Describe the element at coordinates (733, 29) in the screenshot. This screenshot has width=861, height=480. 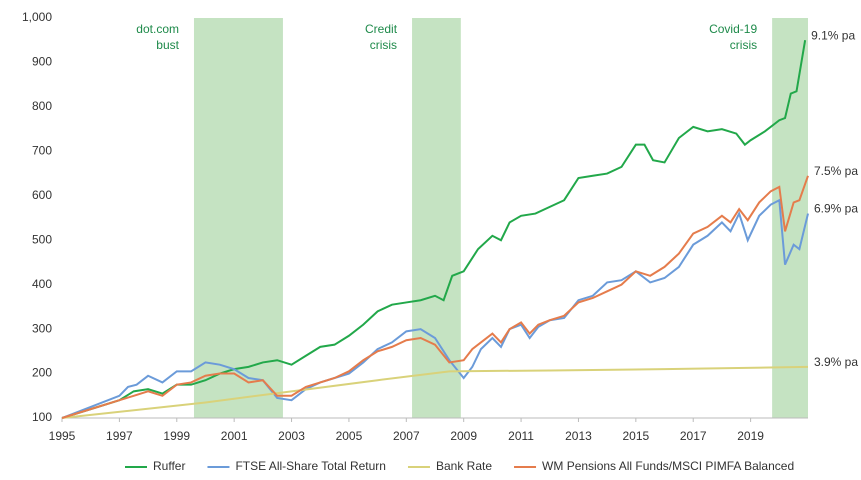
I see `period-label: Covid-19` at that location.